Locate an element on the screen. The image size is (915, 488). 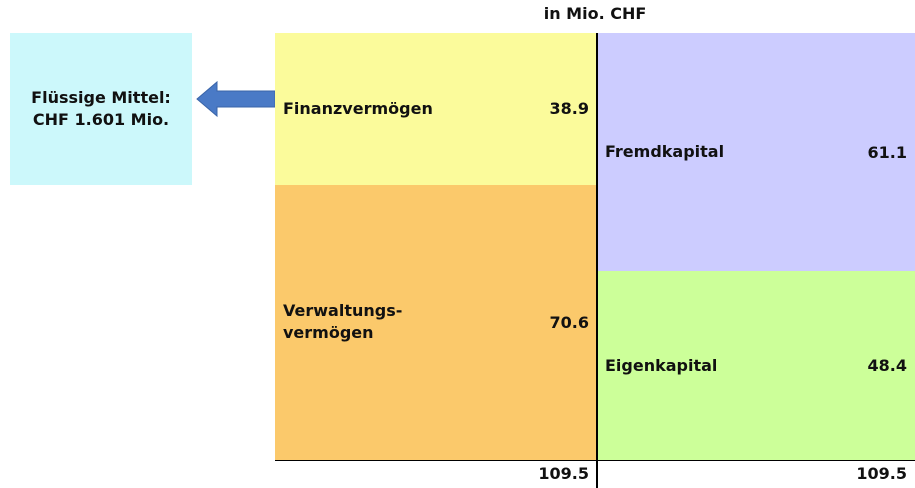
block: Eigenkapital 48.4 is located at coordinates (756, 365).